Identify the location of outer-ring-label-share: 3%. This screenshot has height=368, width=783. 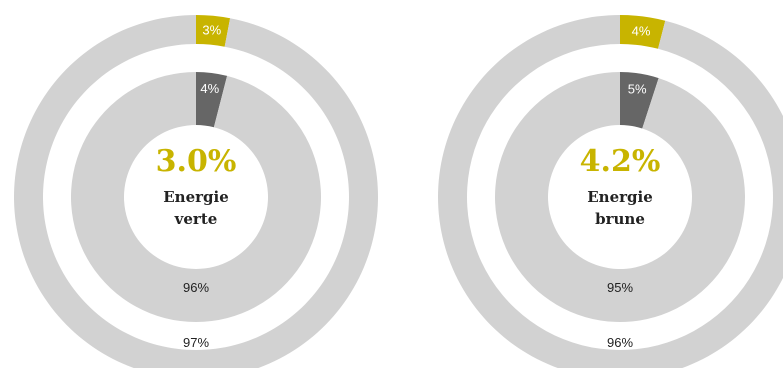
(211, 30).